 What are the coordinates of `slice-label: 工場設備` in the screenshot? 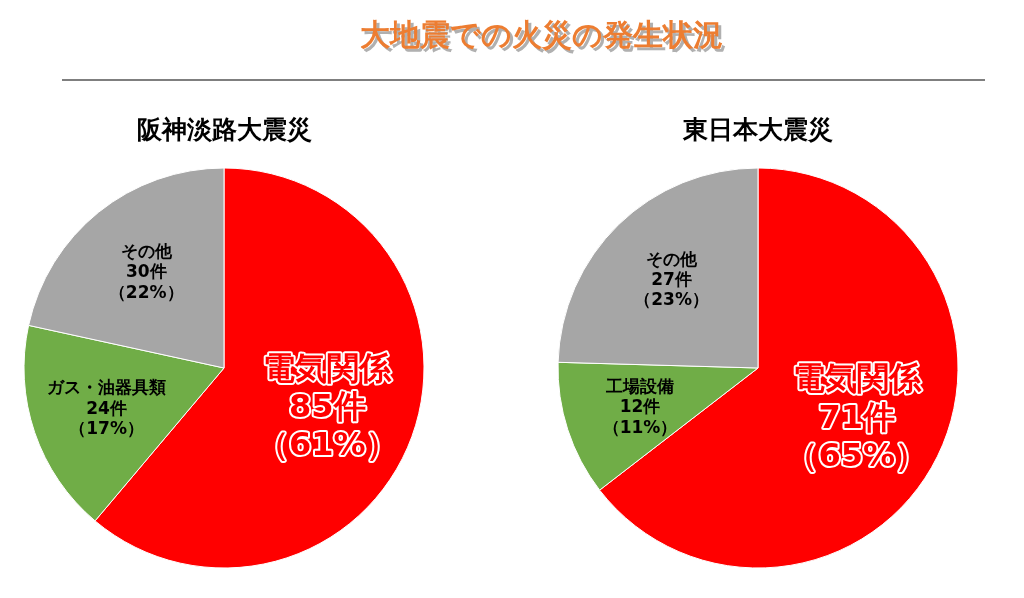 It's located at (640, 385).